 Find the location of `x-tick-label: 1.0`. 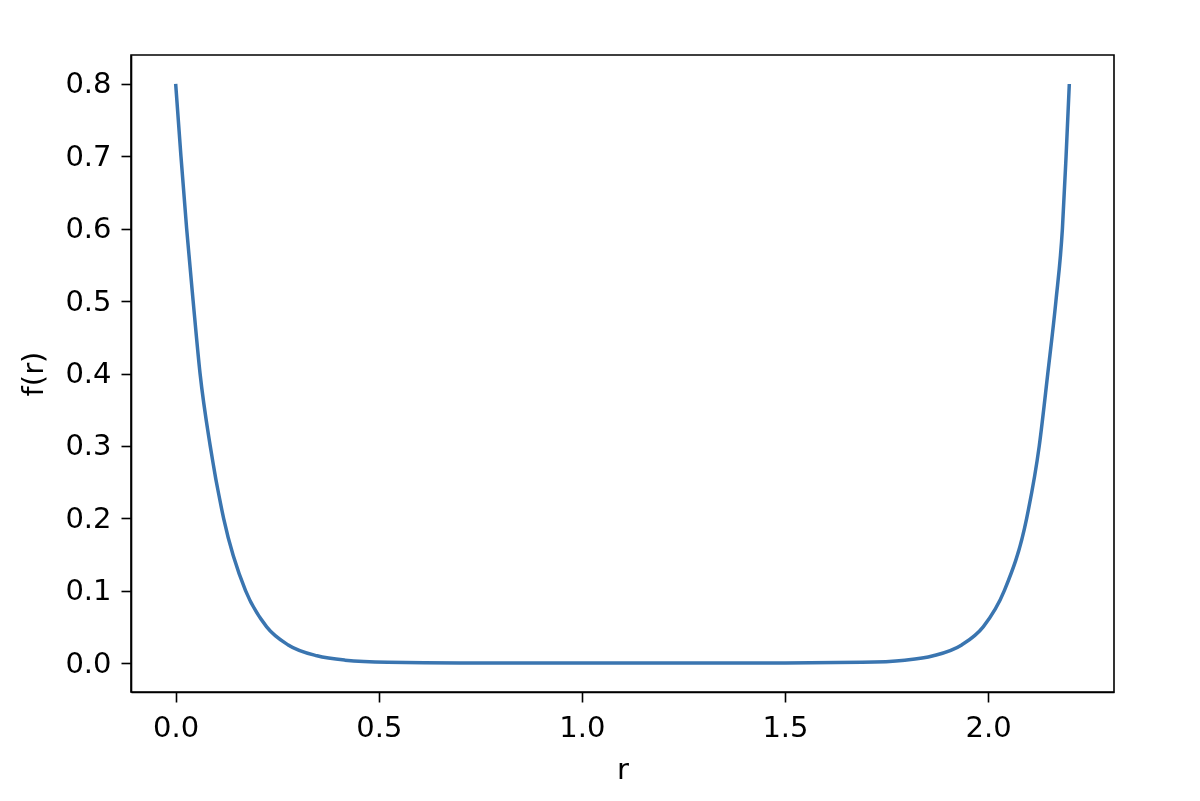

x-tick-label: 1.0 is located at coordinates (582, 726).